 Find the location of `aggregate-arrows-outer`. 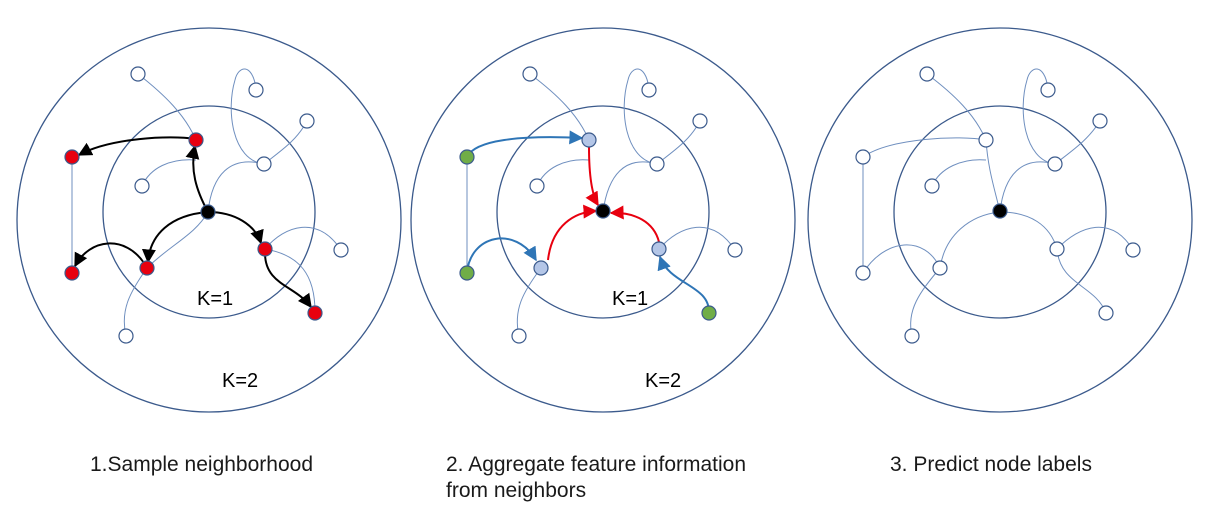

aggregate-arrows-outer is located at coordinates (588, 222).